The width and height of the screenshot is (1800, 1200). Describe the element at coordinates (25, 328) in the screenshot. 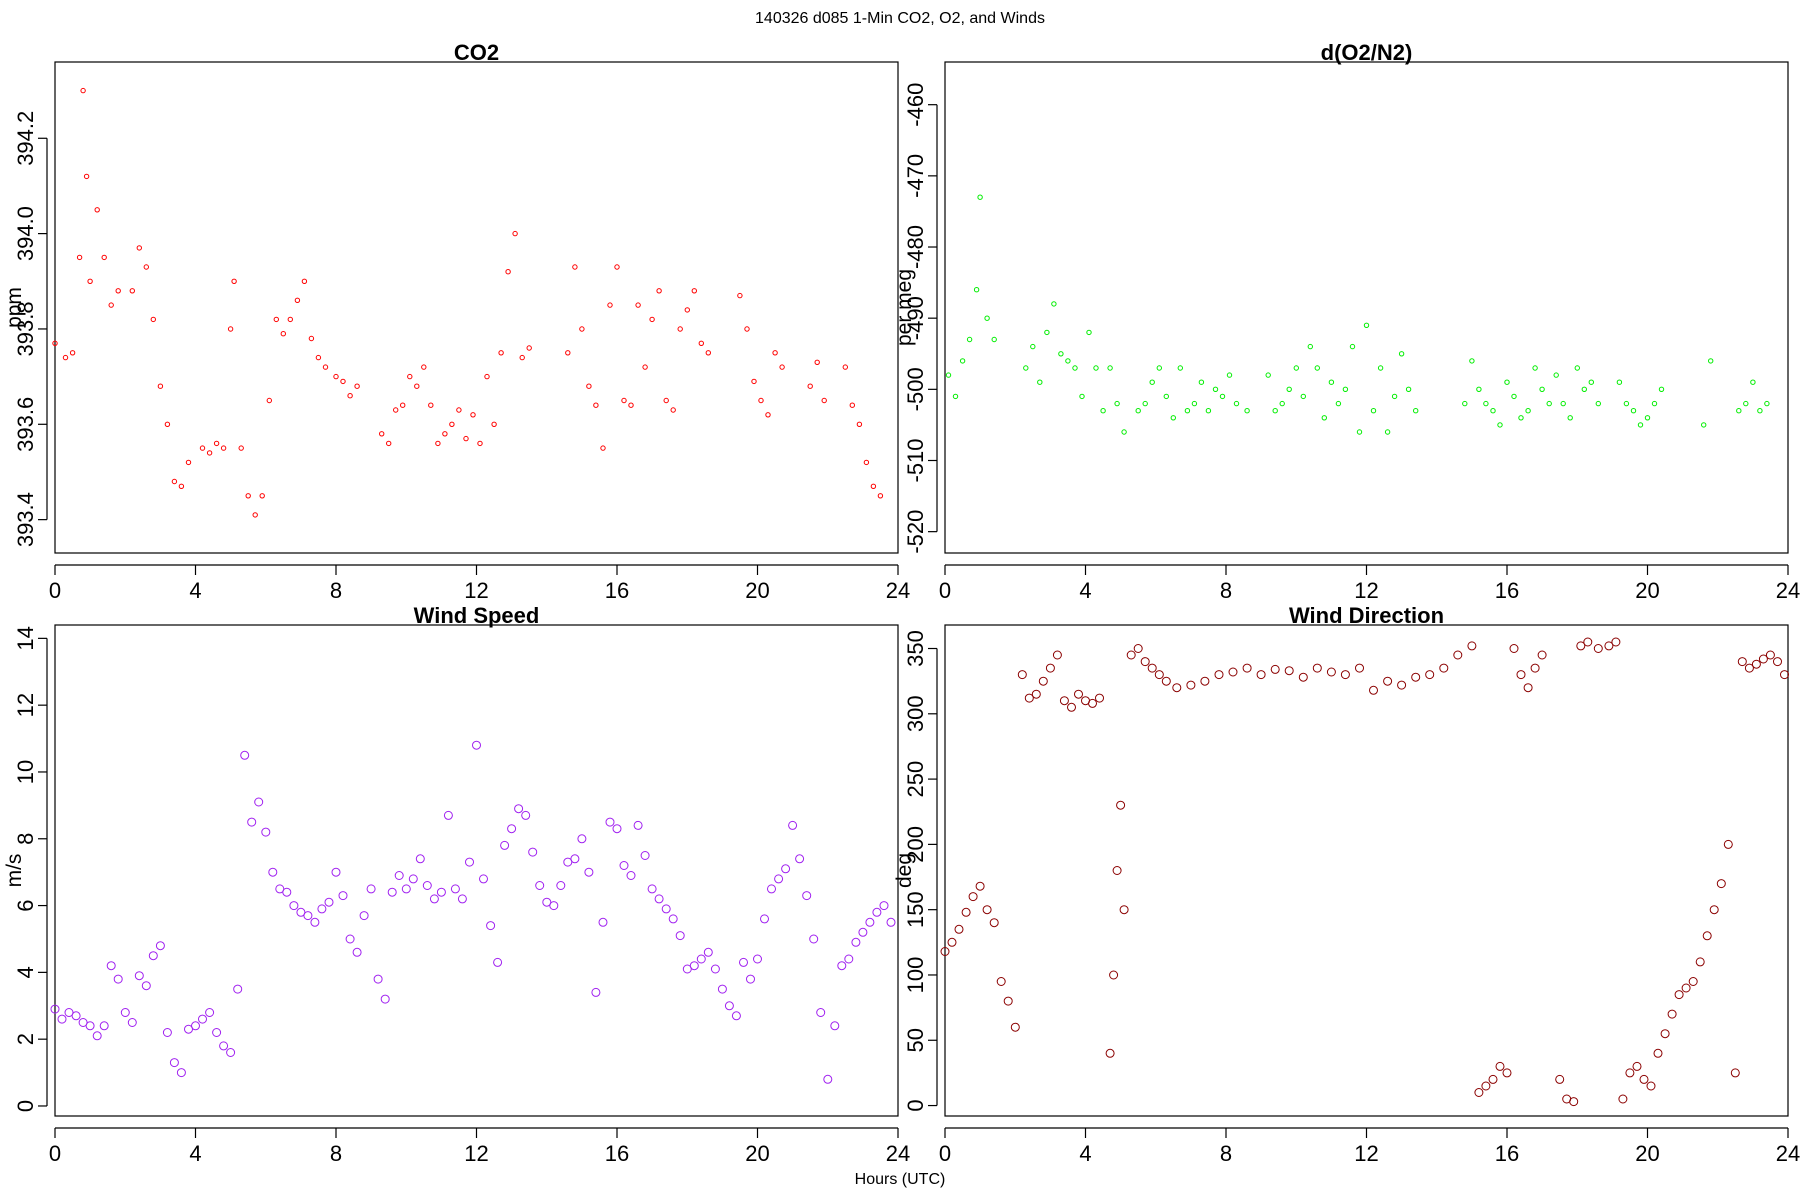

I see `co2-y-tick-label: 393.8` at that location.